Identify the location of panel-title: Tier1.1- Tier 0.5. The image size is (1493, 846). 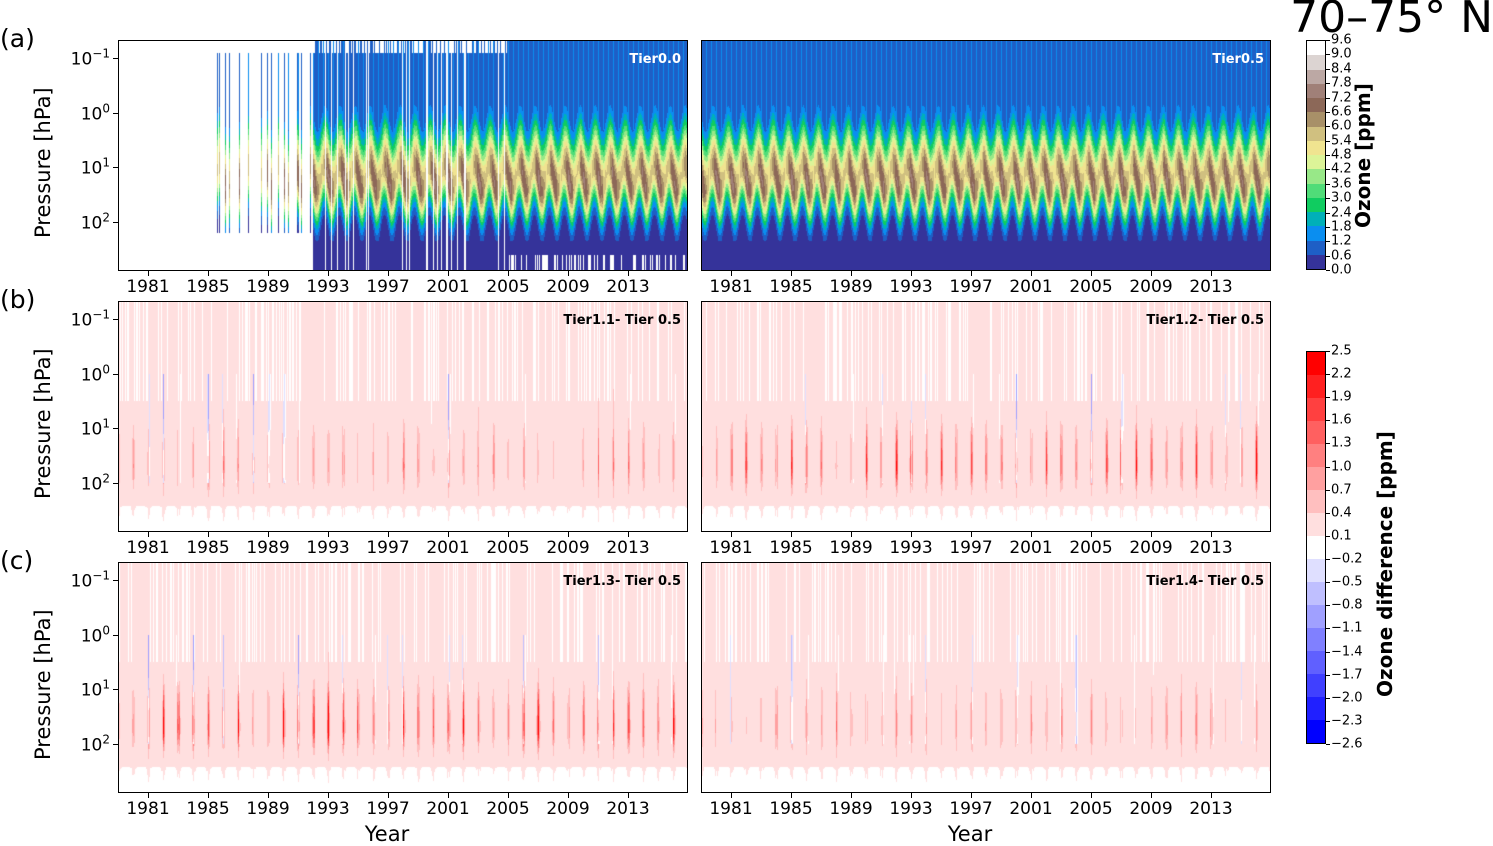
(622, 320).